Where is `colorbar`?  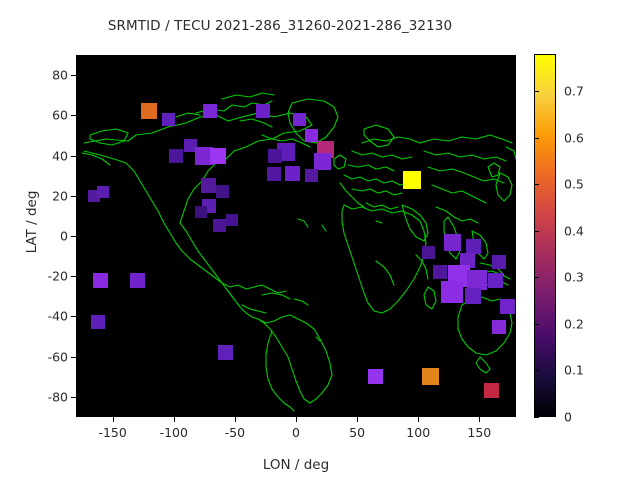 colorbar is located at coordinates (545, 235).